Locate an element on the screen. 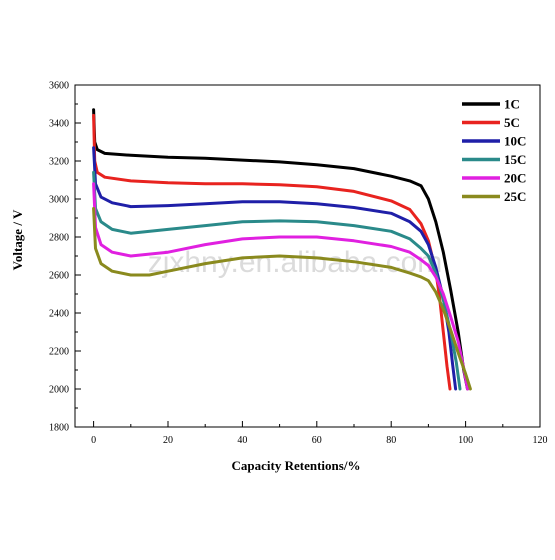 This screenshot has height=560, width=555. legend-label: 1C is located at coordinates (512, 104).